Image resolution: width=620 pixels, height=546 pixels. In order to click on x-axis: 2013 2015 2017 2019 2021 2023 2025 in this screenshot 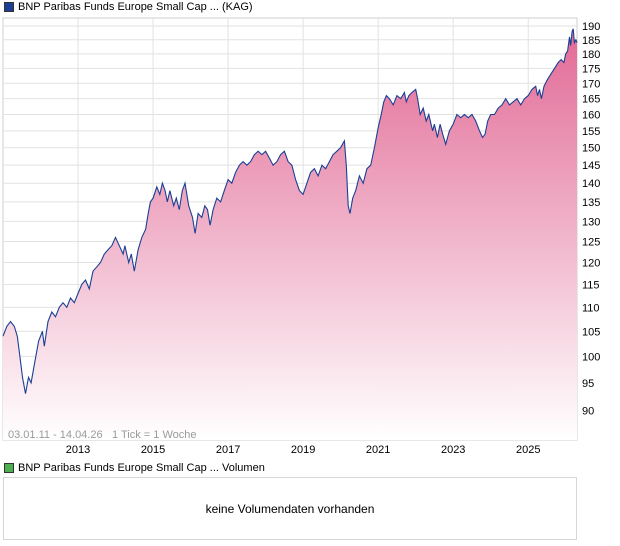, I will do `click(303, 450)`.